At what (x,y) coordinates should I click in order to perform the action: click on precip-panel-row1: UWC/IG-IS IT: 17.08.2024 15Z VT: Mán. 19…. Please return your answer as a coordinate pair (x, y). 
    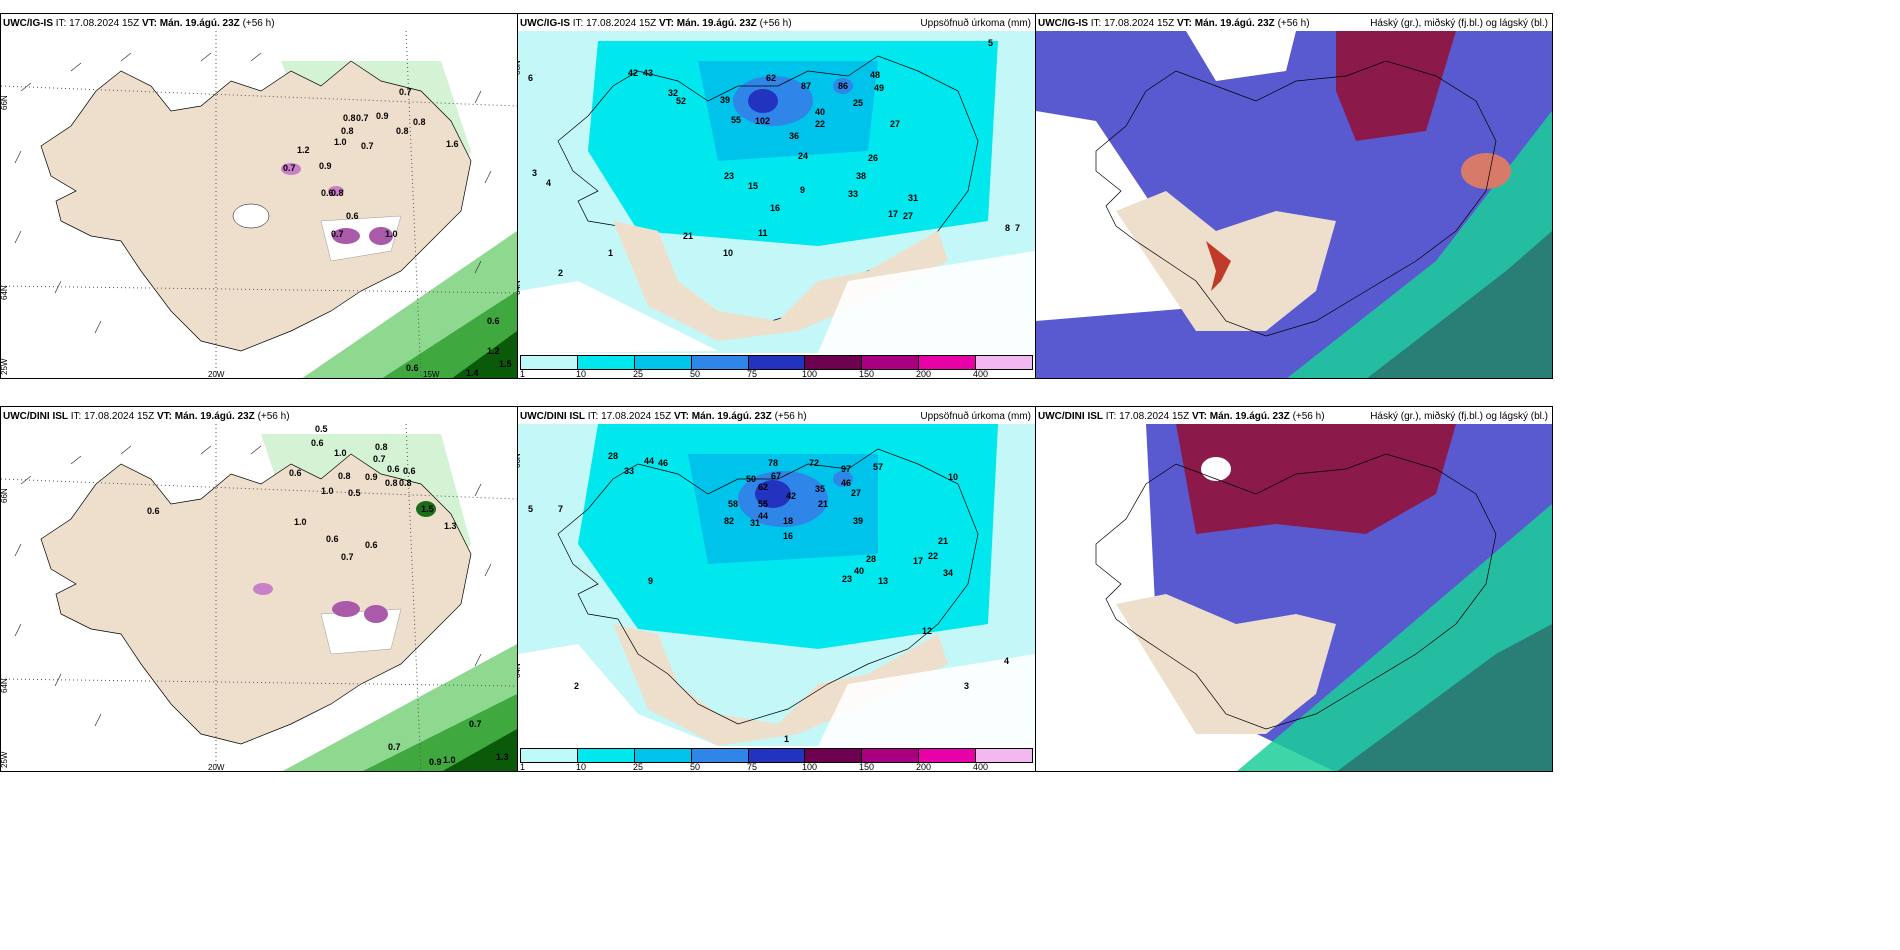
    Looking at the image, I should click on (776, 196).